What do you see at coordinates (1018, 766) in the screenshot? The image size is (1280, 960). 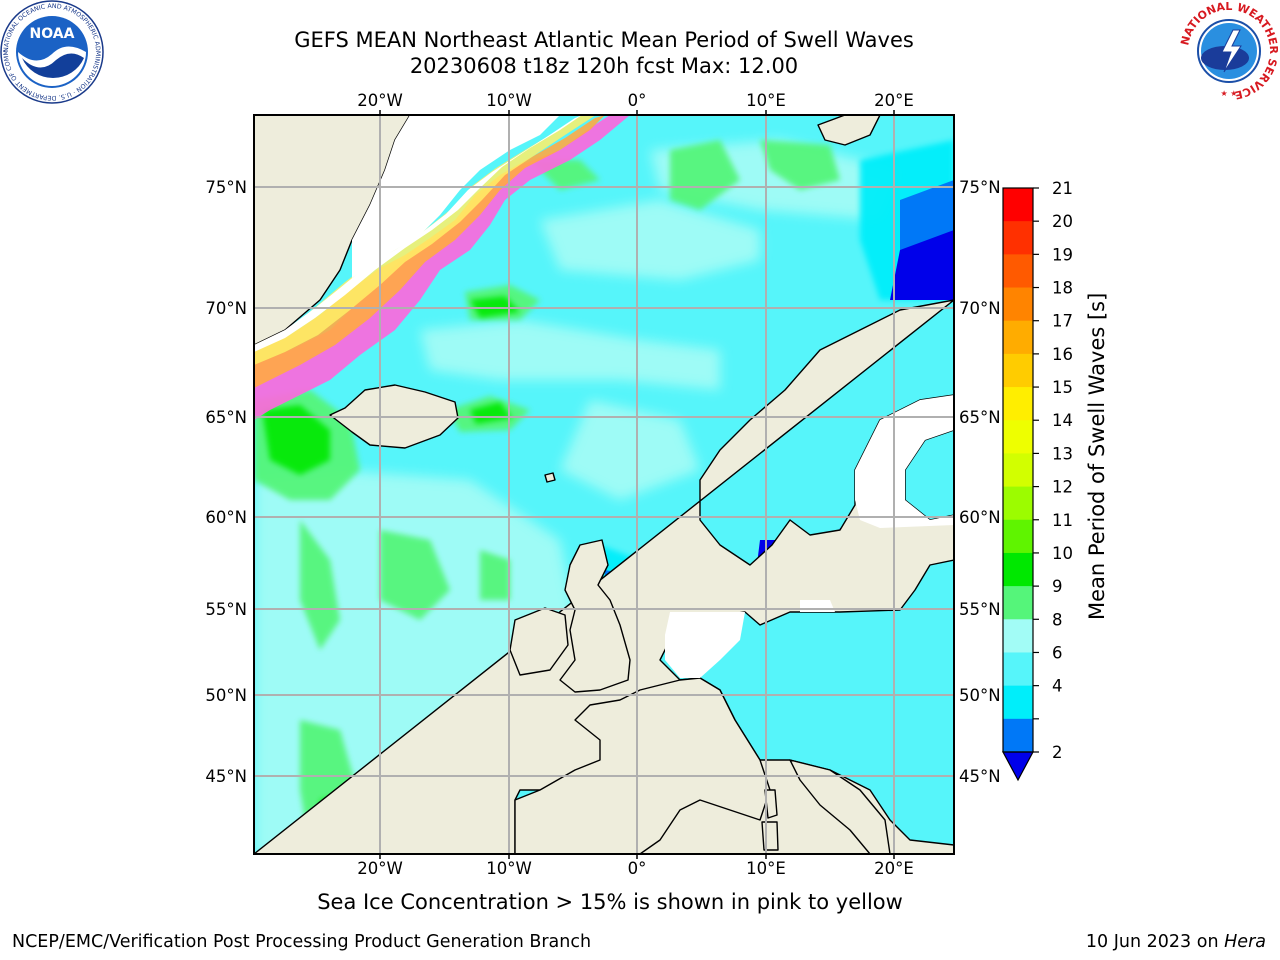 I see `colorbar-under-triangle` at bounding box center [1018, 766].